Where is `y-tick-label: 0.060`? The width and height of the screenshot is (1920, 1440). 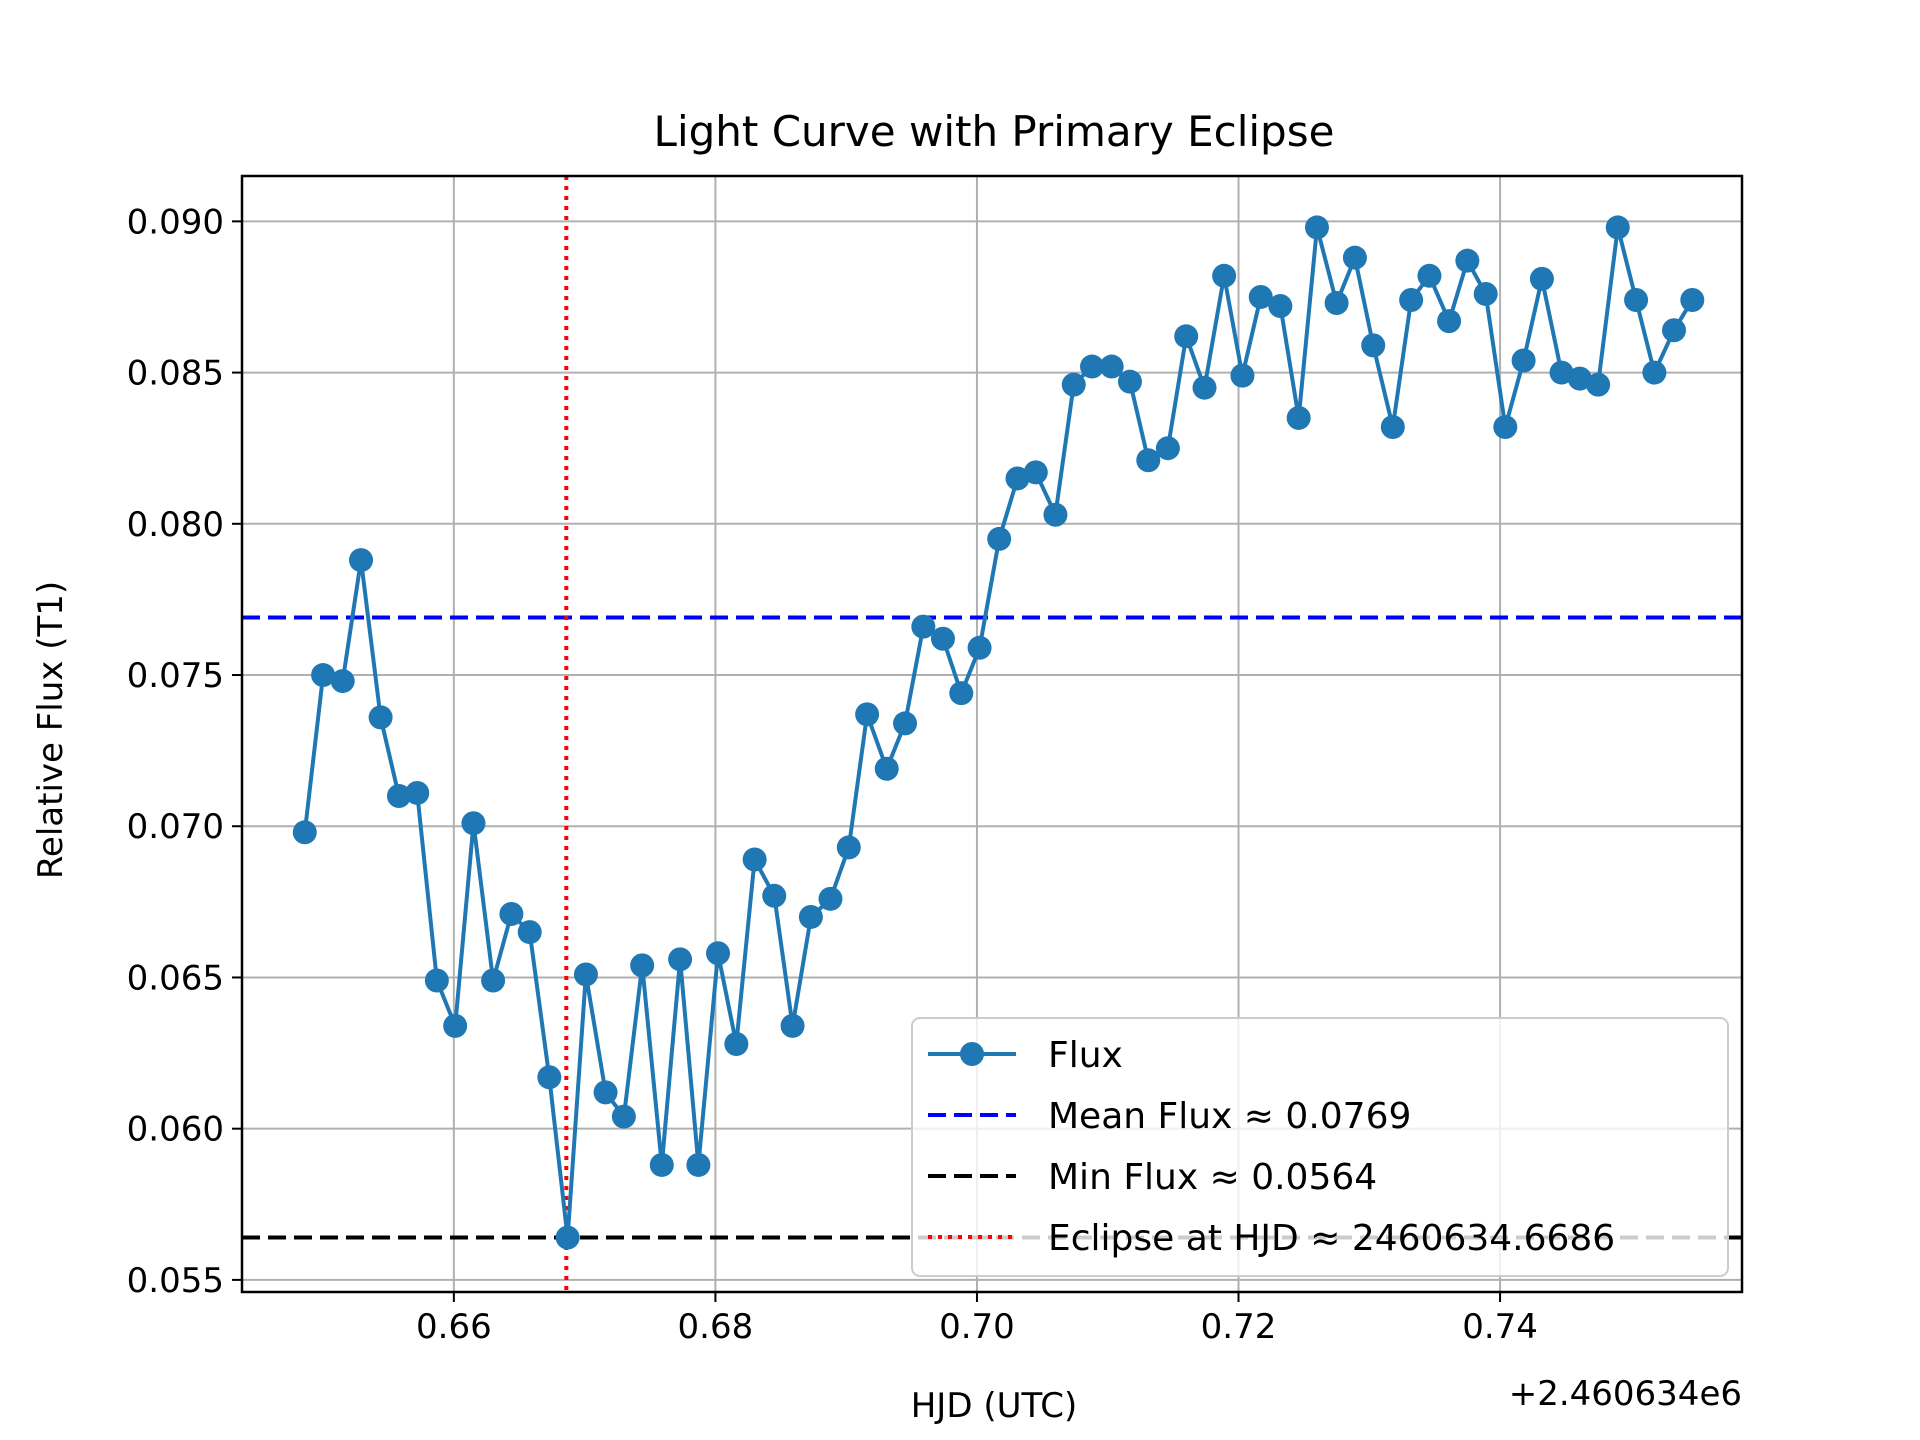 y-tick-label: 0.060 is located at coordinates (175, 1130).